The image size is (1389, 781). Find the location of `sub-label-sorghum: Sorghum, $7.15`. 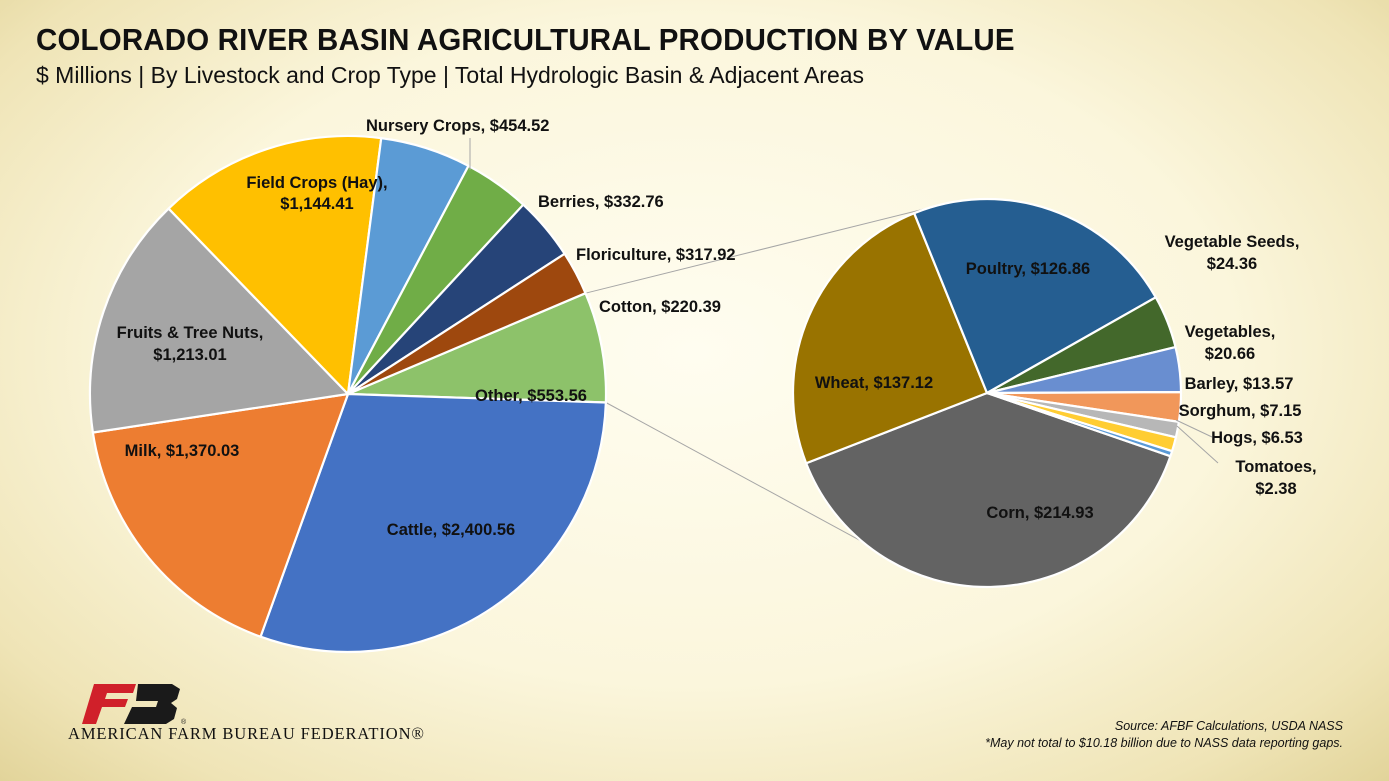

sub-label-sorghum: Sorghum, $7.15 is located at coordinates (1240, 411).